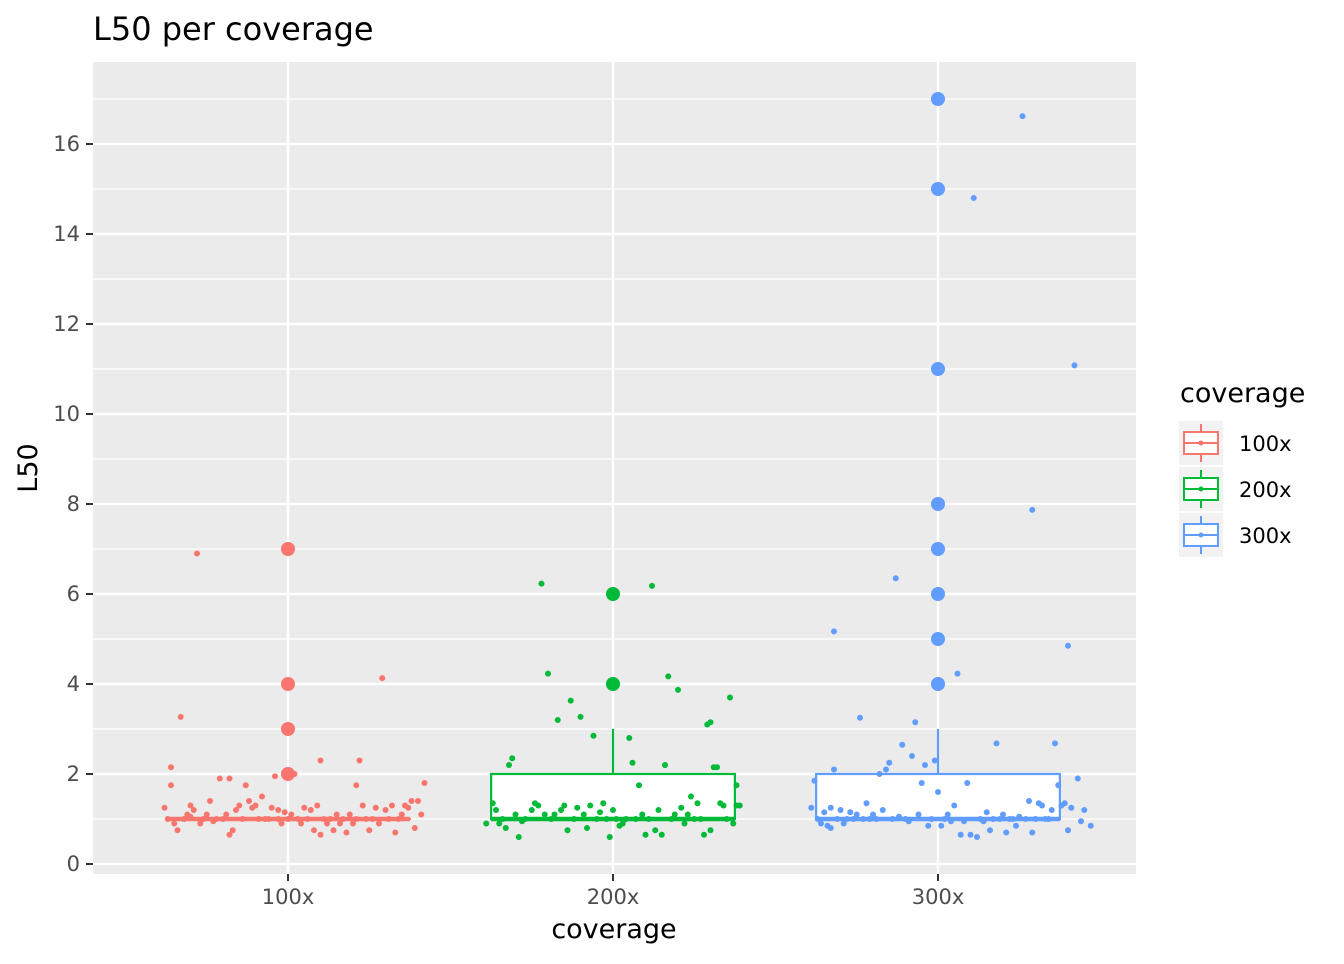 The image size is (1344, 964). I want to click on legend-label: 300x, so click(1265, 536).